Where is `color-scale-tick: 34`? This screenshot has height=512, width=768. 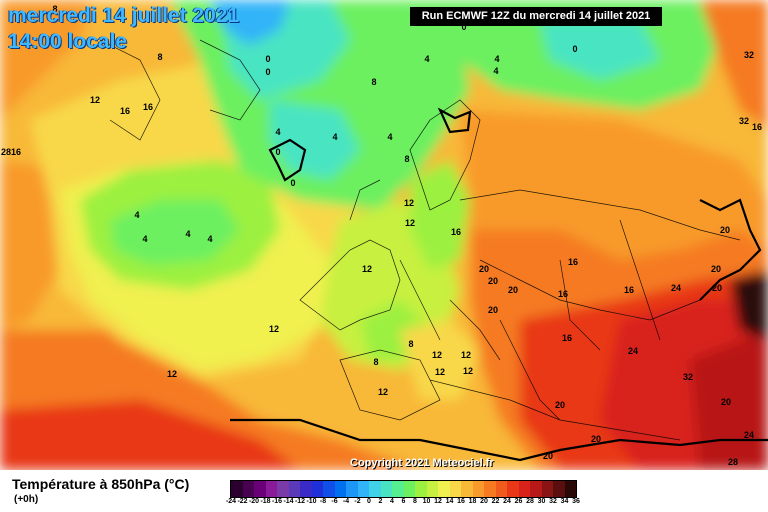 color-scale-tick: 34 is located at coordinates (564, 501).